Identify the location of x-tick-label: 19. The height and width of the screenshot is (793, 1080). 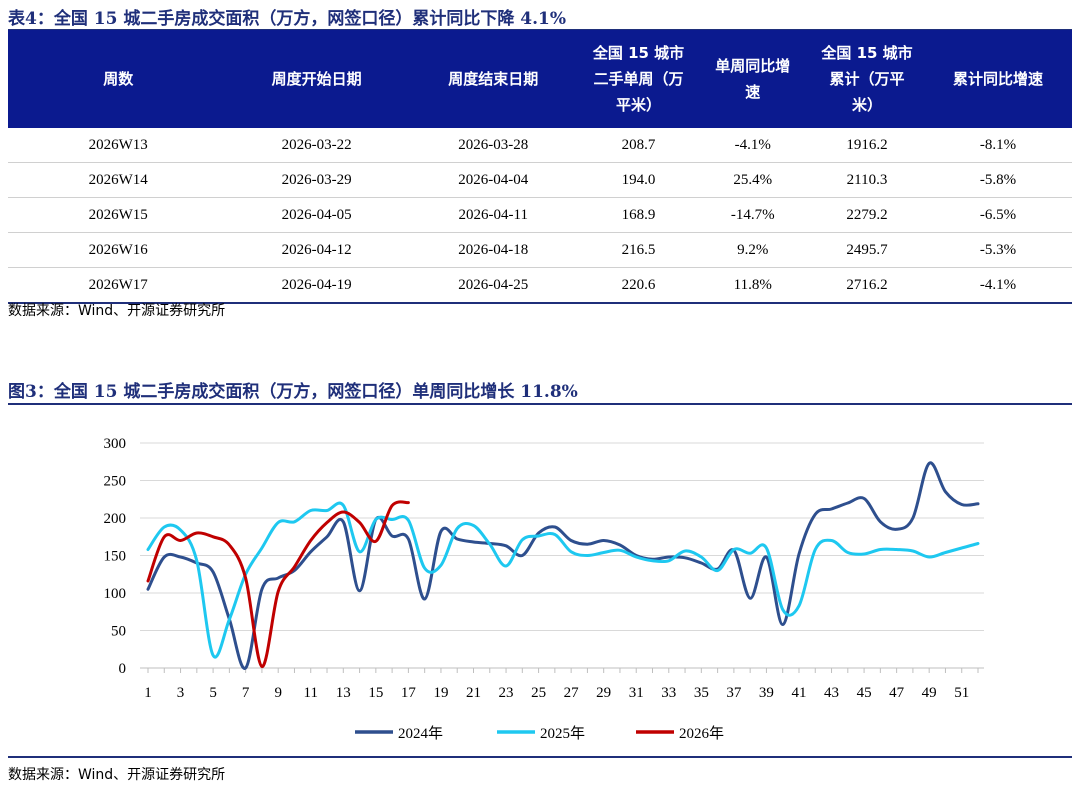
(440, 693).